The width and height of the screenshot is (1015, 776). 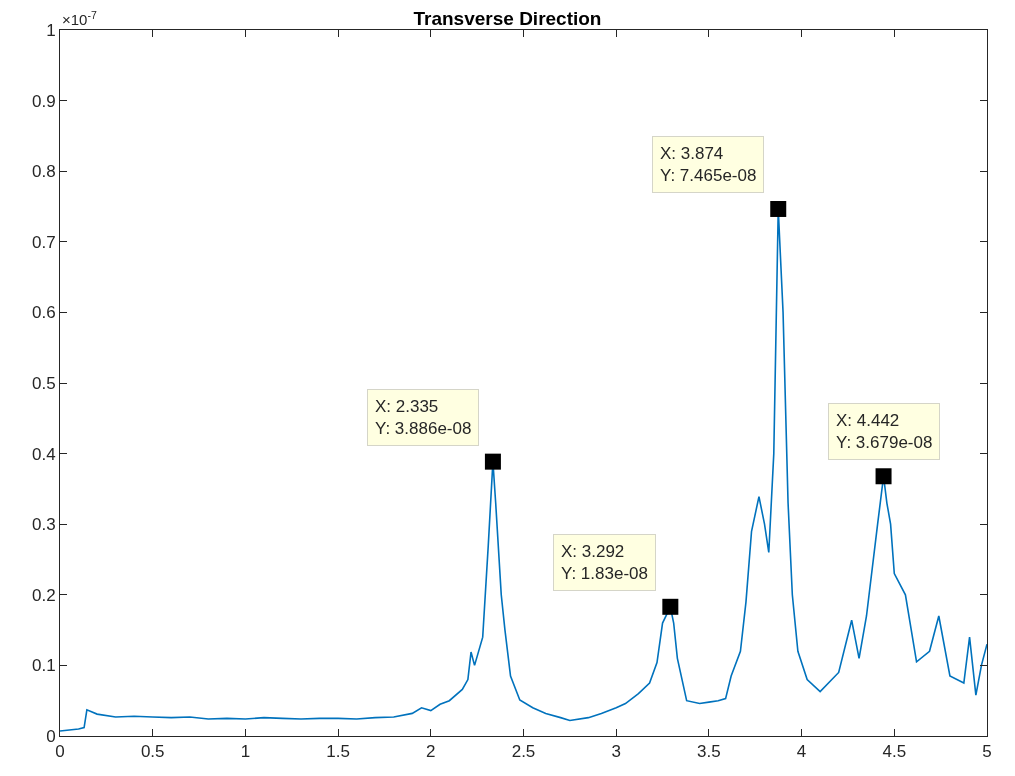 What do you see at coordinates (987, 752) in the screenshot?
I see `x-tick-label: 5` at bounding box center [987, 752].